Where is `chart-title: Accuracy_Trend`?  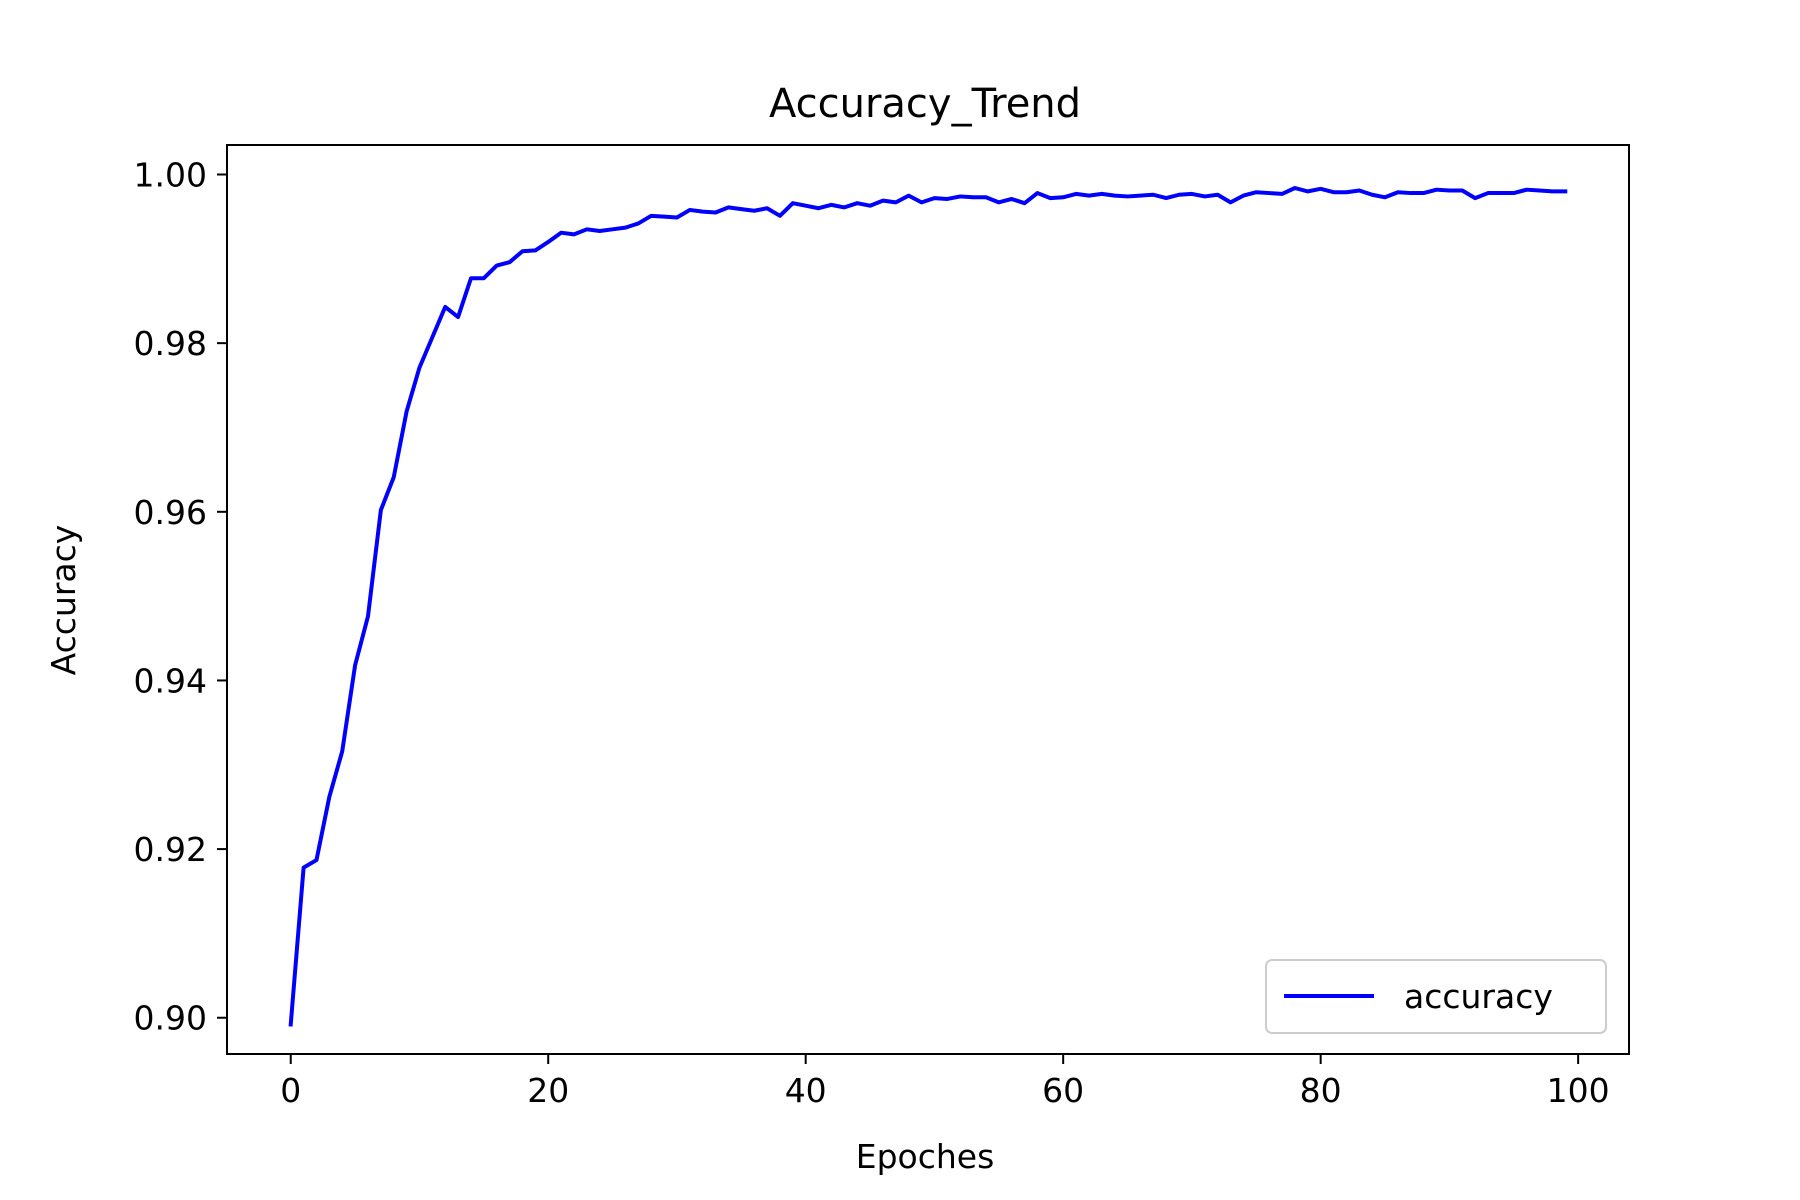
chart-title: Accuracy_Trend is located at coordinates (925, 104).